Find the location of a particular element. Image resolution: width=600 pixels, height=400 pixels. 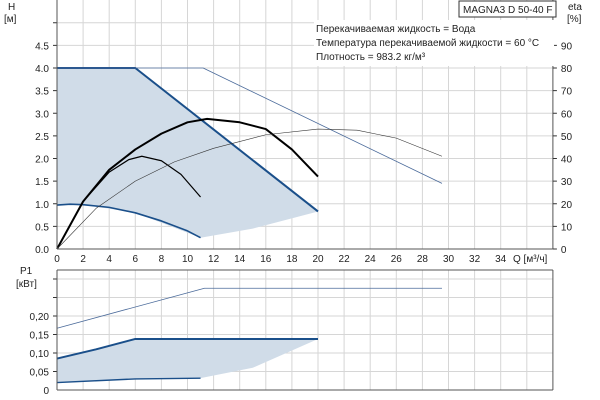

chart-title: MAGNA3 D 50-40 F is located at coordinates (507, 10).